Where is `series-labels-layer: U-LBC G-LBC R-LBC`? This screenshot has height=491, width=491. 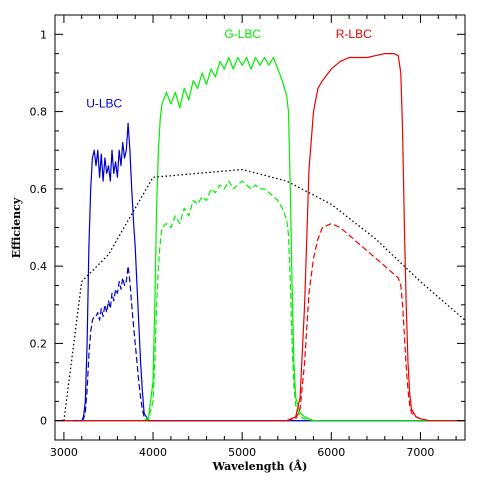
series-labels-layer: U-LBC G-LBC R-LBC is located at coordinates (229, 69).